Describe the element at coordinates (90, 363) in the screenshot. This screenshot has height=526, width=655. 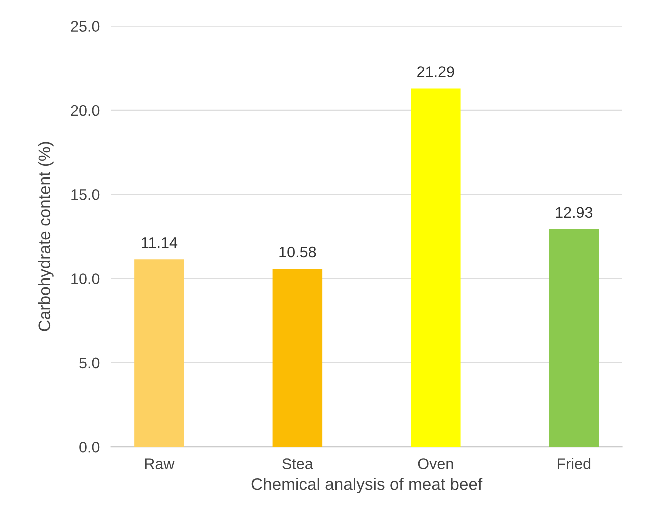
I see `y-tick-label: 5.0` at that location.